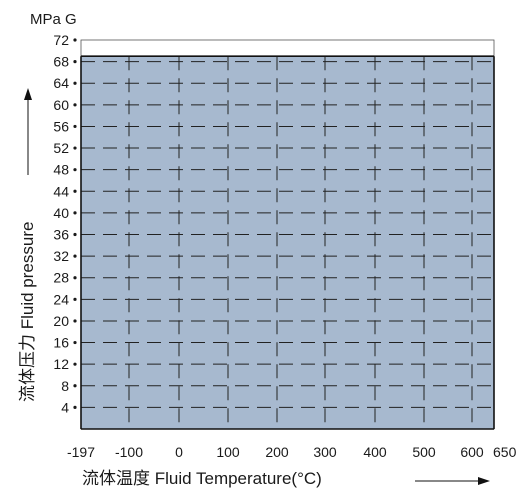 This screenshot has height=490, width=523. What do you see at coordinates (61, 126) in the screenshot?
I see `y-tick-label: 56` at bounding box center [61, 126].